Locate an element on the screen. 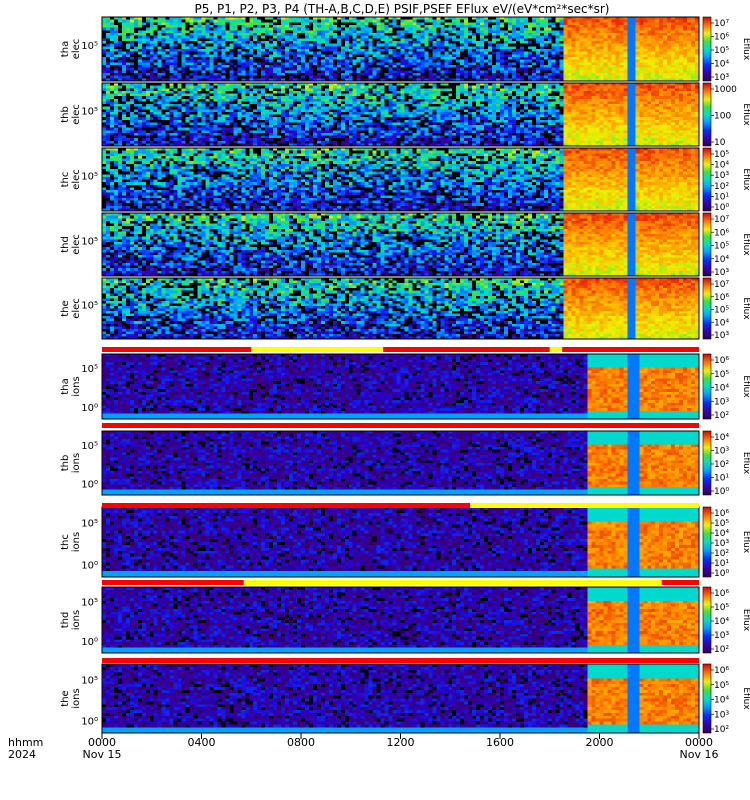  colorbar-tick-label: 1000 is located at coordinates (725, 90).